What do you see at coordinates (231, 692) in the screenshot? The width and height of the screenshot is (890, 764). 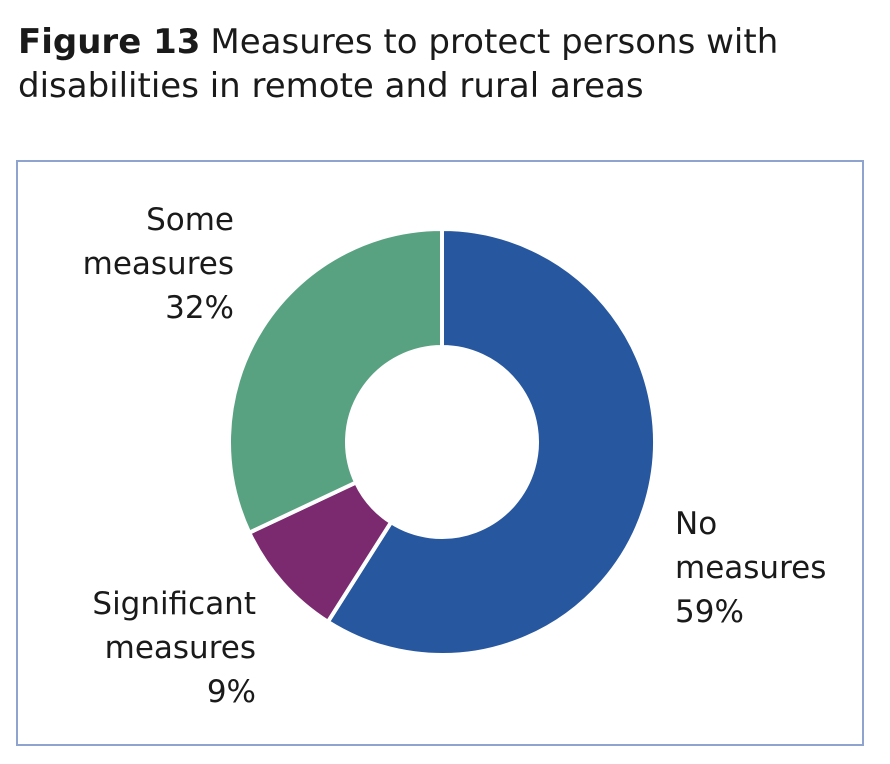 I see `slice-value-label: 9%` at bounding box center [231, 692].